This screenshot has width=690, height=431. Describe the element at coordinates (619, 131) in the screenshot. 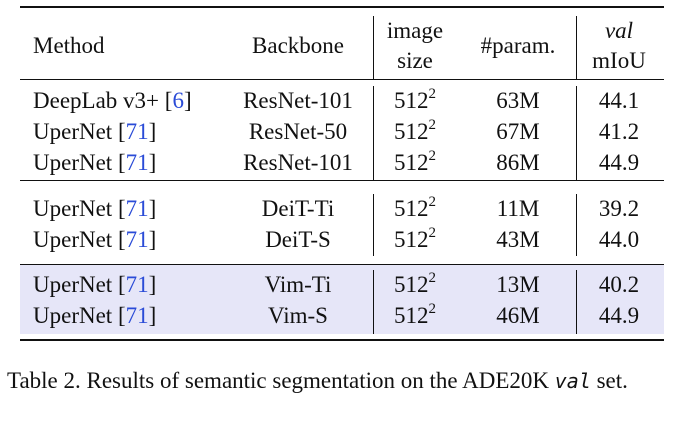

I see `miou-value: 41.2` at that location.